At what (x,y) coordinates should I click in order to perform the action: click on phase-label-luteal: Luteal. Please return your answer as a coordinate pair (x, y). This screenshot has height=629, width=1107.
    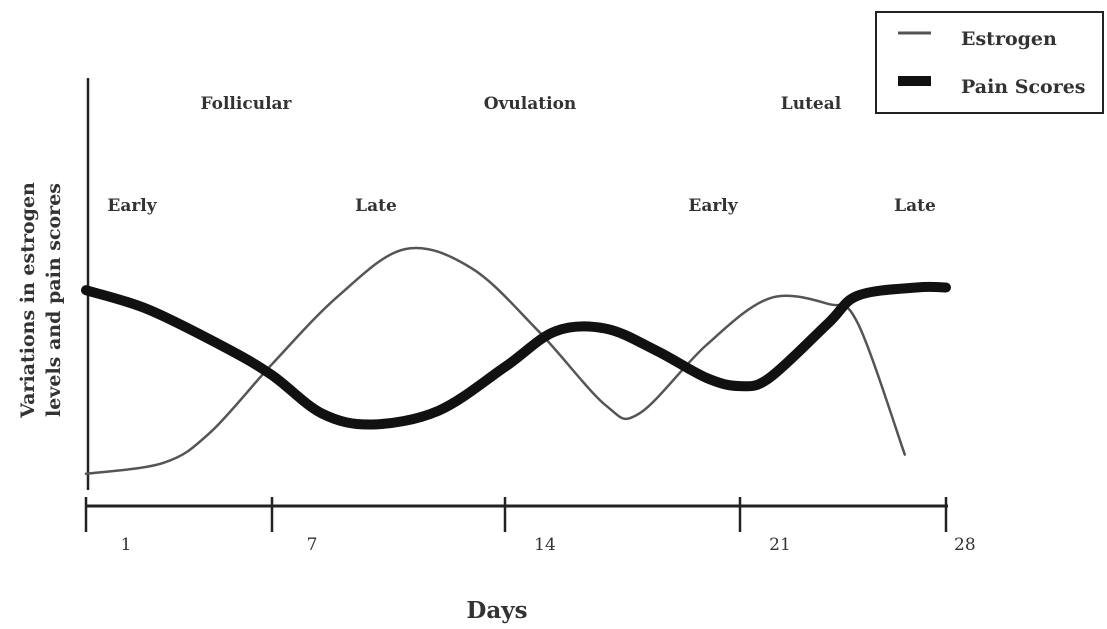
    Looking at the image, I should click on (811, 104).